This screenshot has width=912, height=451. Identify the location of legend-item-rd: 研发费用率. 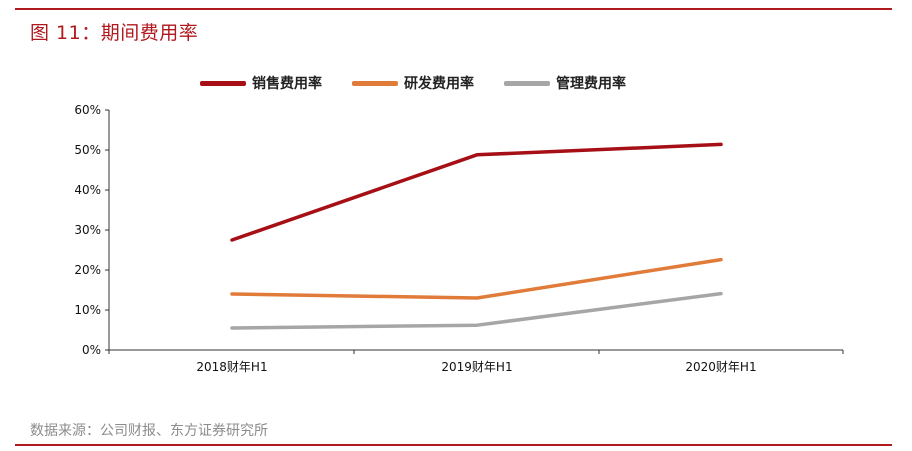
(413, 83).